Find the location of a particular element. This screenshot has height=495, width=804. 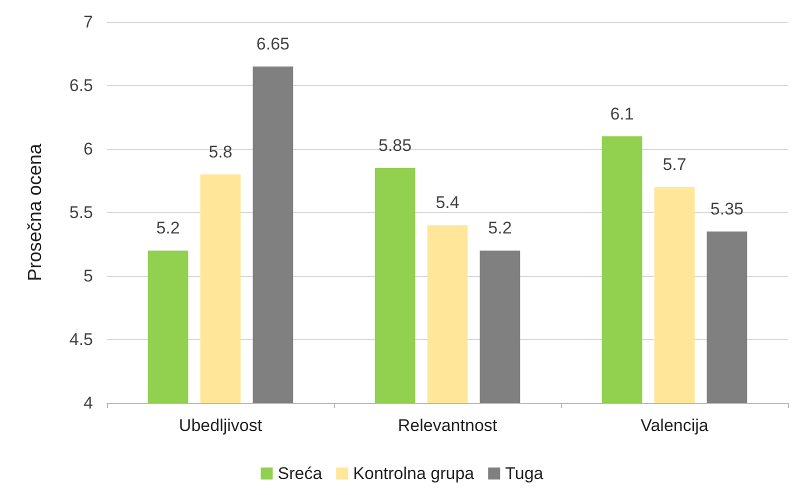

y-tick-label: 4.5 is located at coordinates (81, 339).